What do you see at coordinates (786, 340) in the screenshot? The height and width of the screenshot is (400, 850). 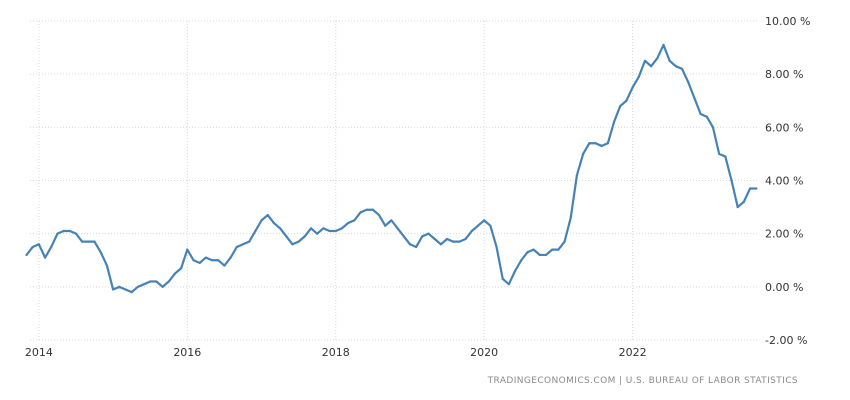 I see `y-tick-label: -2.00 %` at bounding box center [786, 340].